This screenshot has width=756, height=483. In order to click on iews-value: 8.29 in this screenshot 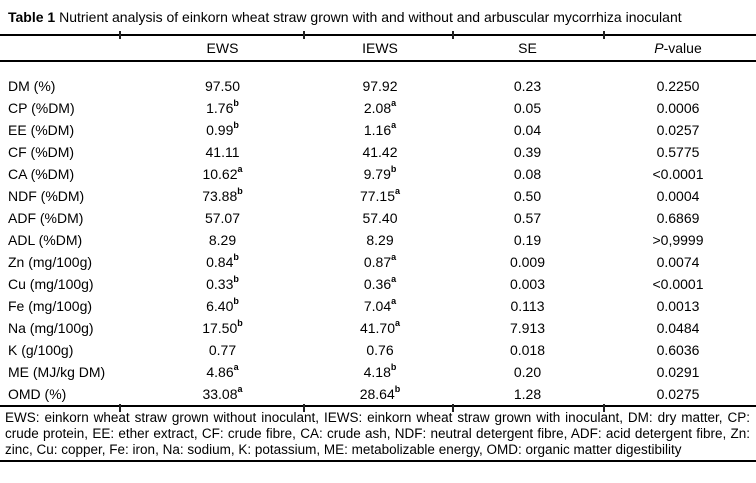, I will do `click(380, 240)`.